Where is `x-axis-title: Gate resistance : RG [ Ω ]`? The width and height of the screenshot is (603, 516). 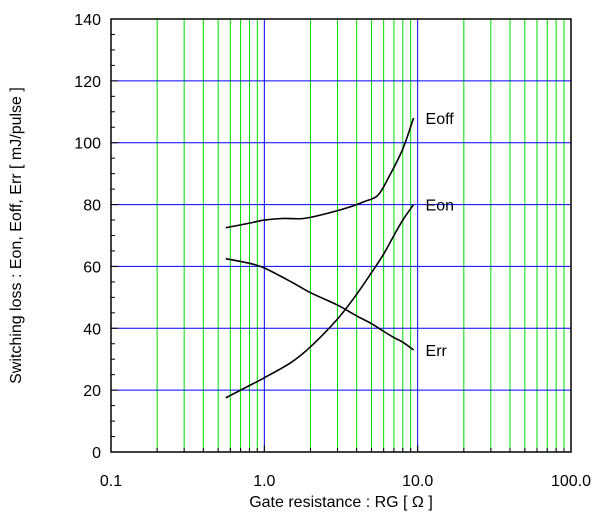
x-axis-title: Gate resistance : RG [ Ω ] is located at coordinates (341, 502).